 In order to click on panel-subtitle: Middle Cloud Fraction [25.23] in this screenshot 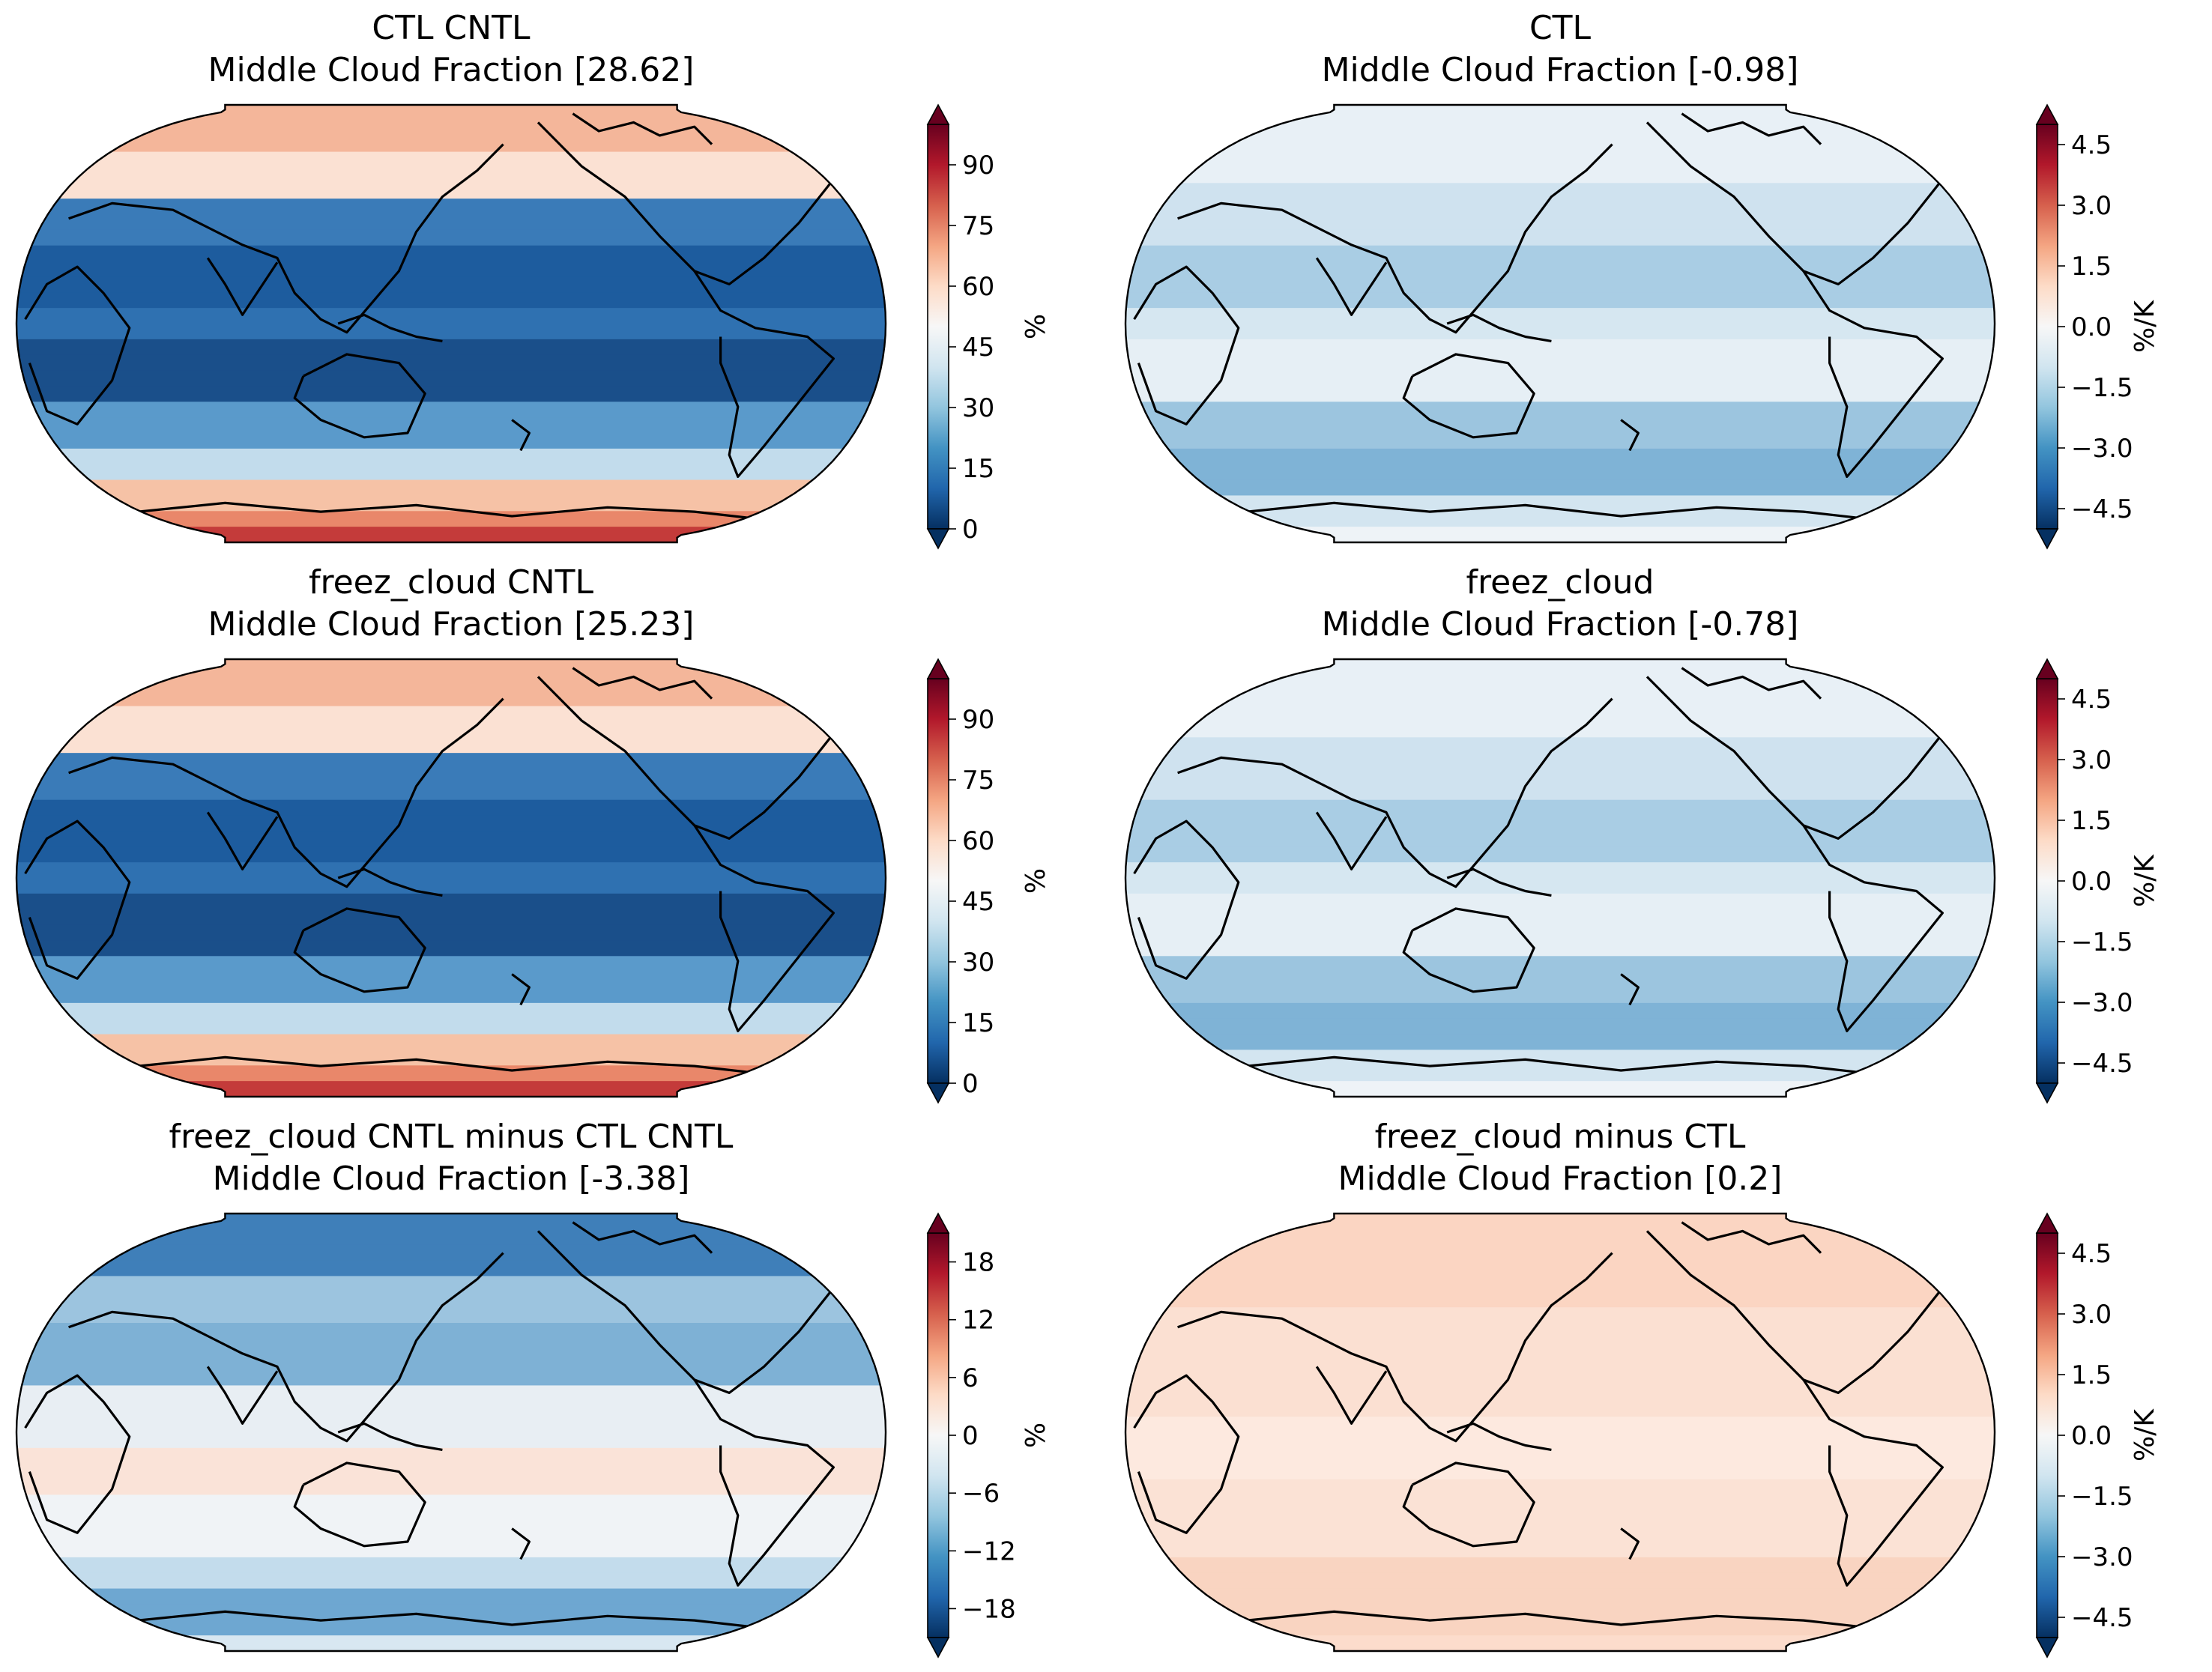, I will do `click(452, 624)`.